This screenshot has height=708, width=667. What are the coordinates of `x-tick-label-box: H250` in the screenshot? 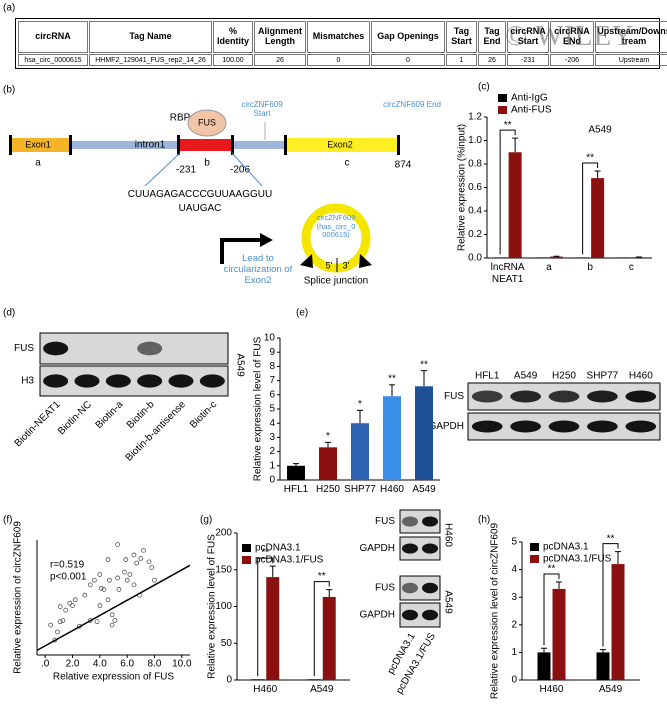 It's located at (328, 489).